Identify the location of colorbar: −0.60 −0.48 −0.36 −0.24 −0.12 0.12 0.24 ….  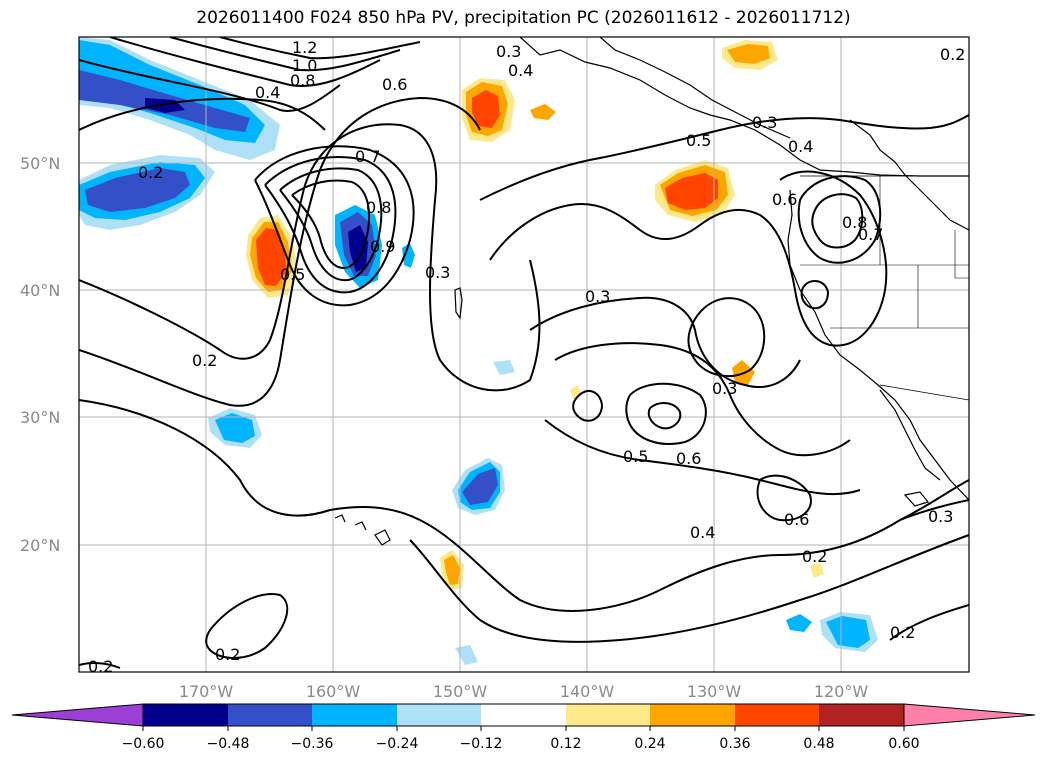
(523, 727).